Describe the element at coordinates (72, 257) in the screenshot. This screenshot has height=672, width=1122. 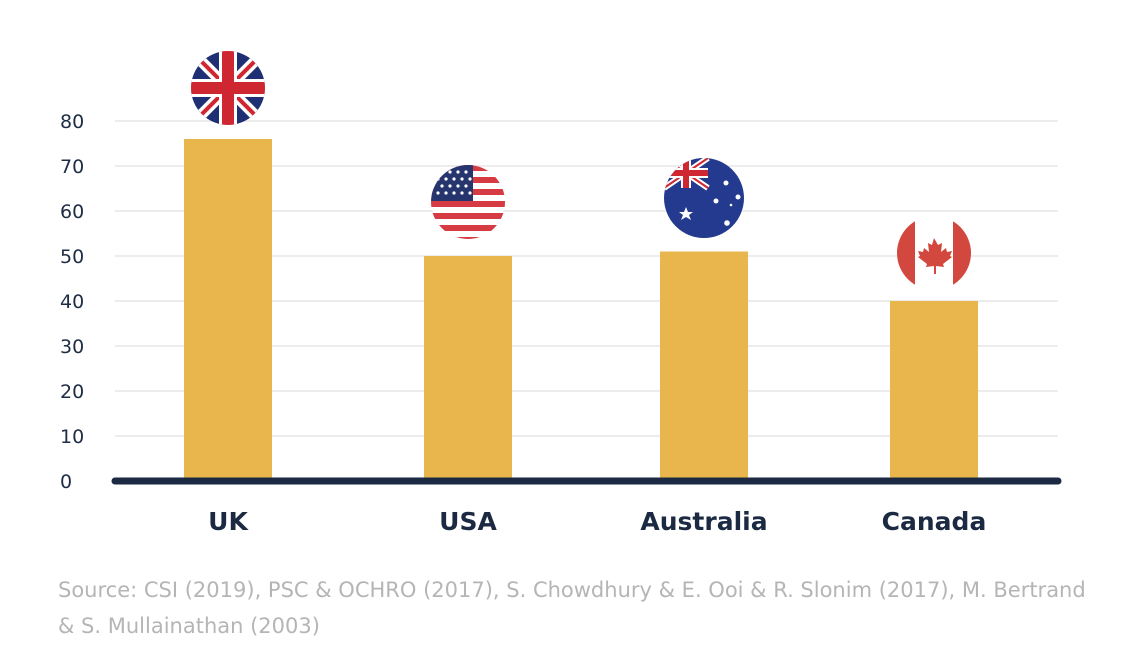
I see `y-tick-label: 50` at that location.